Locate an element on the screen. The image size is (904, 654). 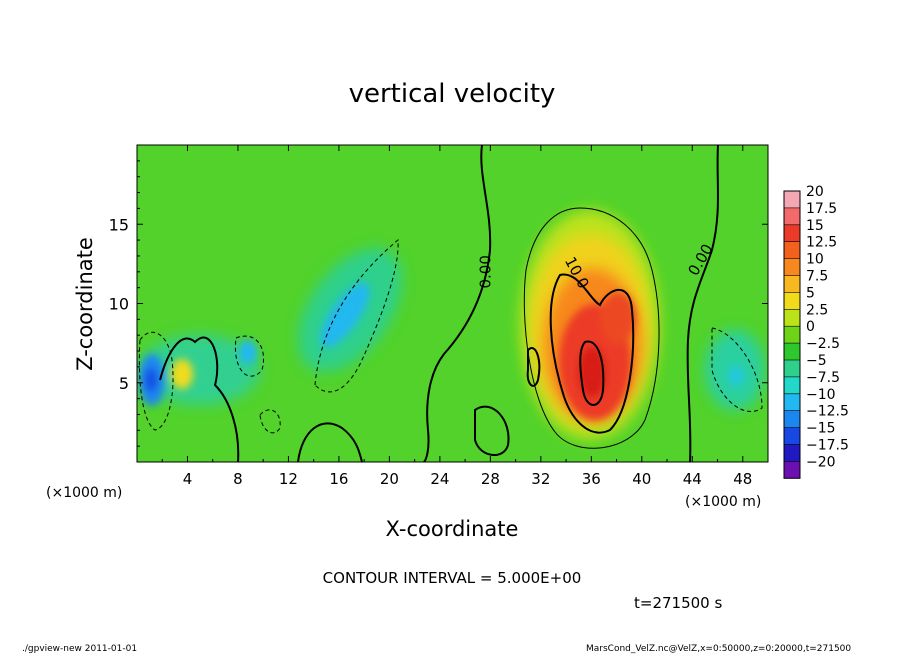
contour-zero-center is located at coordinates (457, 303).